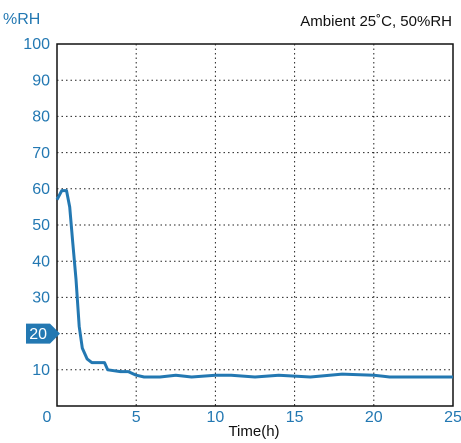 The image size is (461, 443). Describe the element at coordinates (41, 80) in the screenshot. I see `y-tick-label: 90` at that location.